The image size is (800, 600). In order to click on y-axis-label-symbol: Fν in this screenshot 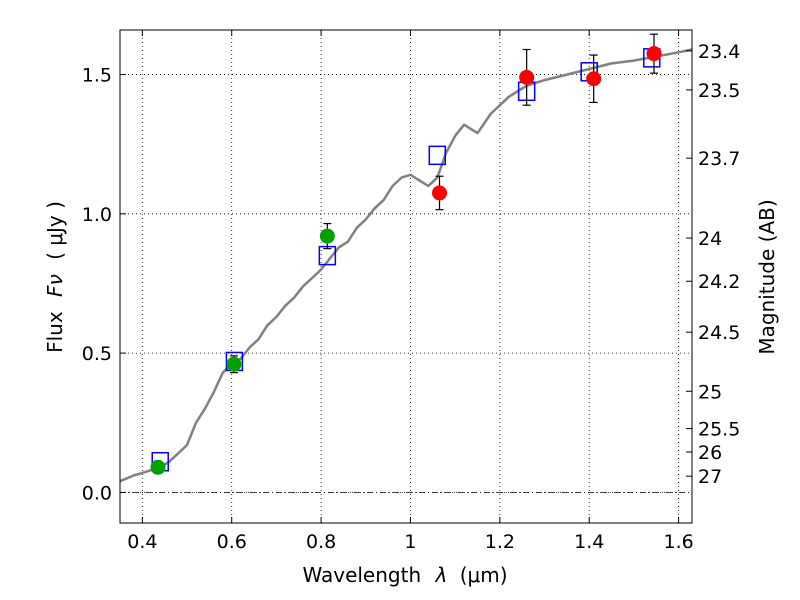, I will do `click(55, 285)`.